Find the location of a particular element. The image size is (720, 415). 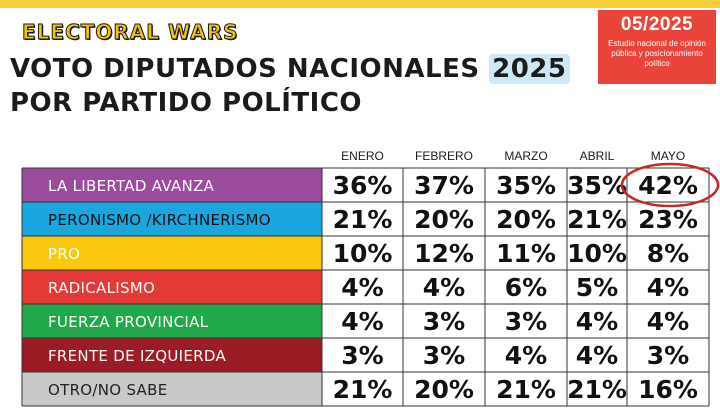

data-label: 8% is located at coordinates (668, 253).